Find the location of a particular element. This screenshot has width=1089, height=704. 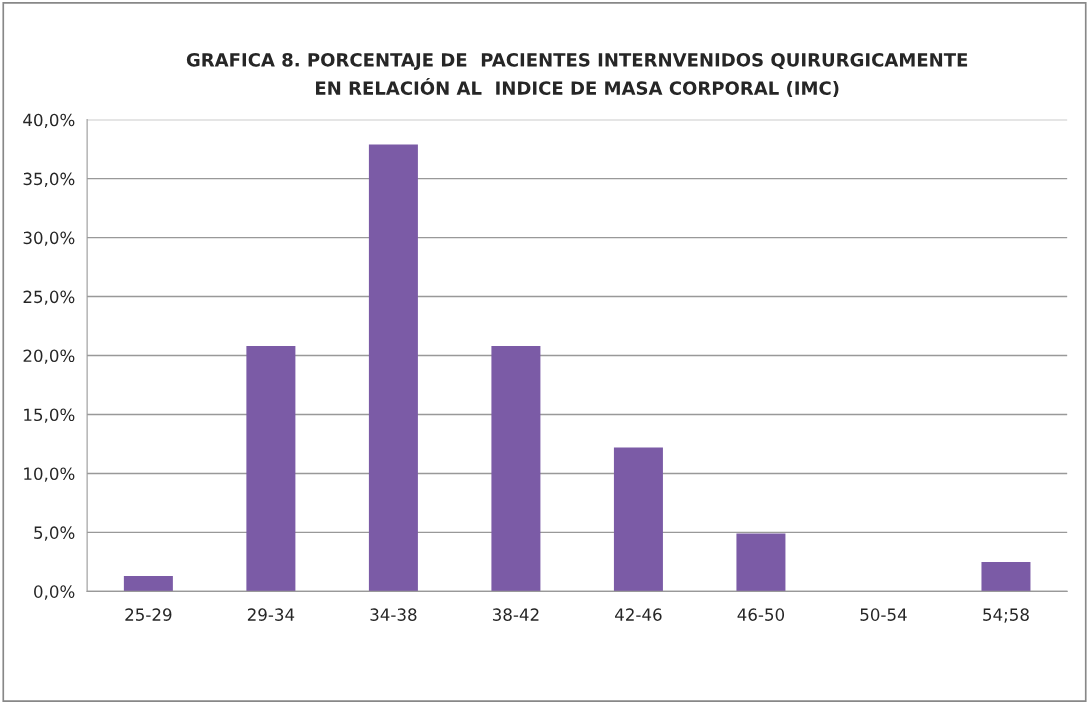

y-tick-label: 10,0% is located at coordinates (49, 474).